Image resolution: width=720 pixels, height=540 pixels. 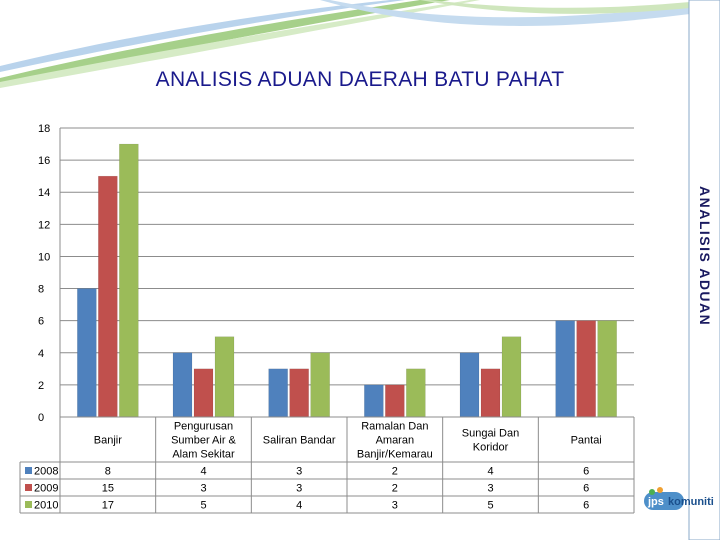 What do you see at coordinates (655, 502) in the screenshot?
I see `logo-text: jps` at bounding box center [655, 502].